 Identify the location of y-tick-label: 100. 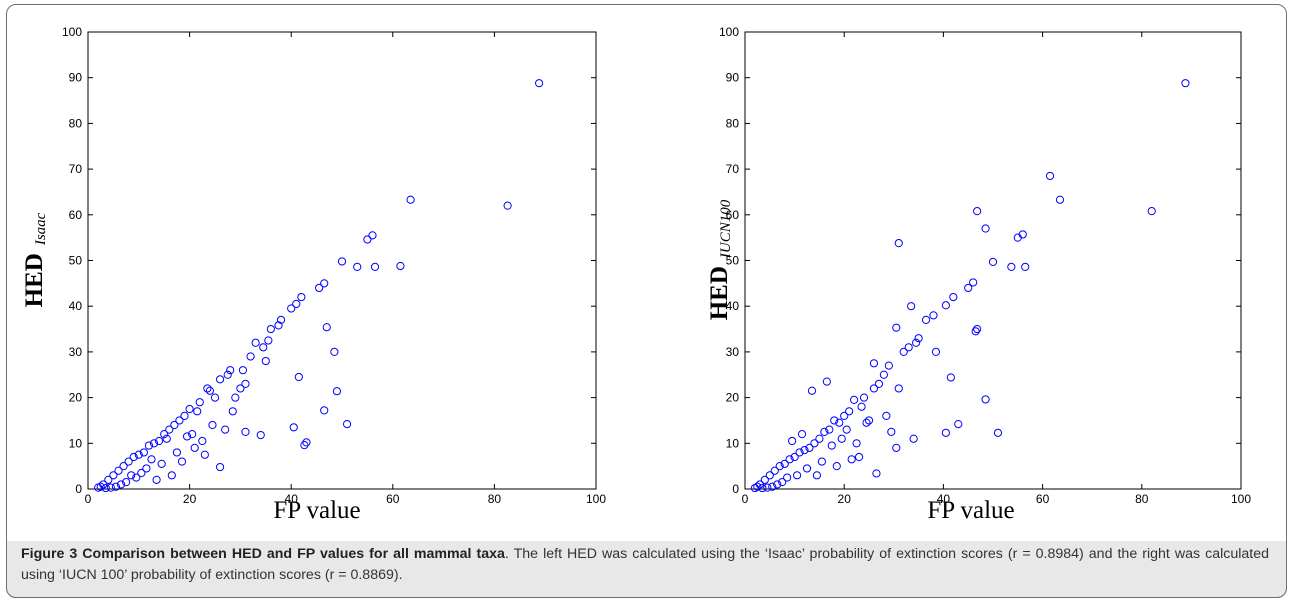
(729, 32).